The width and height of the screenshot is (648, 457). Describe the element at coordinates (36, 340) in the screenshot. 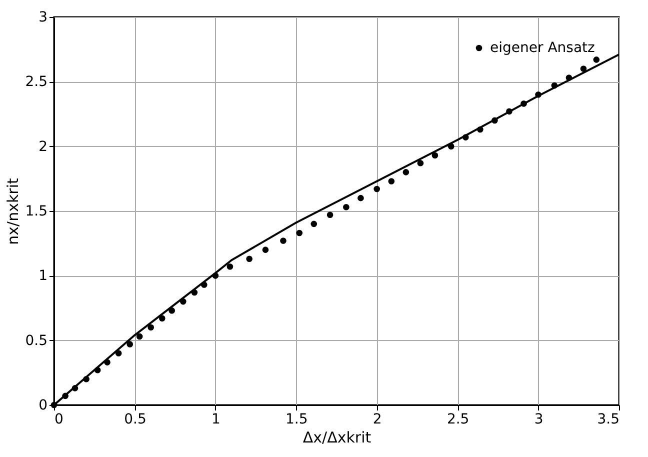

I see `y-tick-label: 0.5` at that location.